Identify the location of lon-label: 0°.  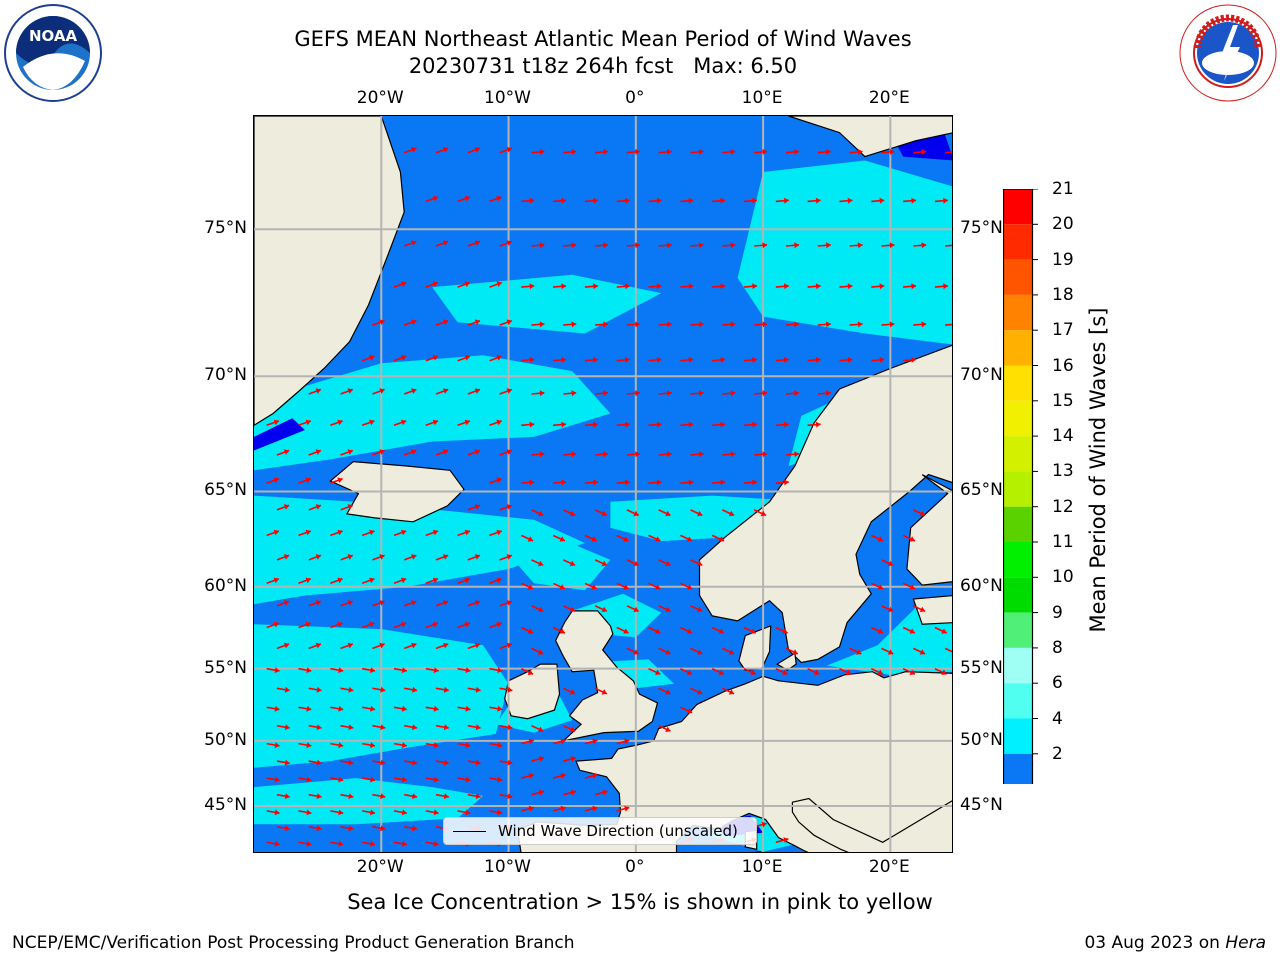
(635, 867).